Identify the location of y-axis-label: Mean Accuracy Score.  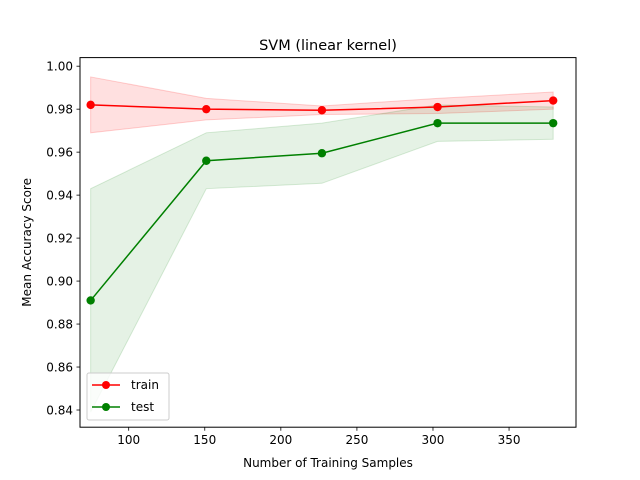
(27, 242).